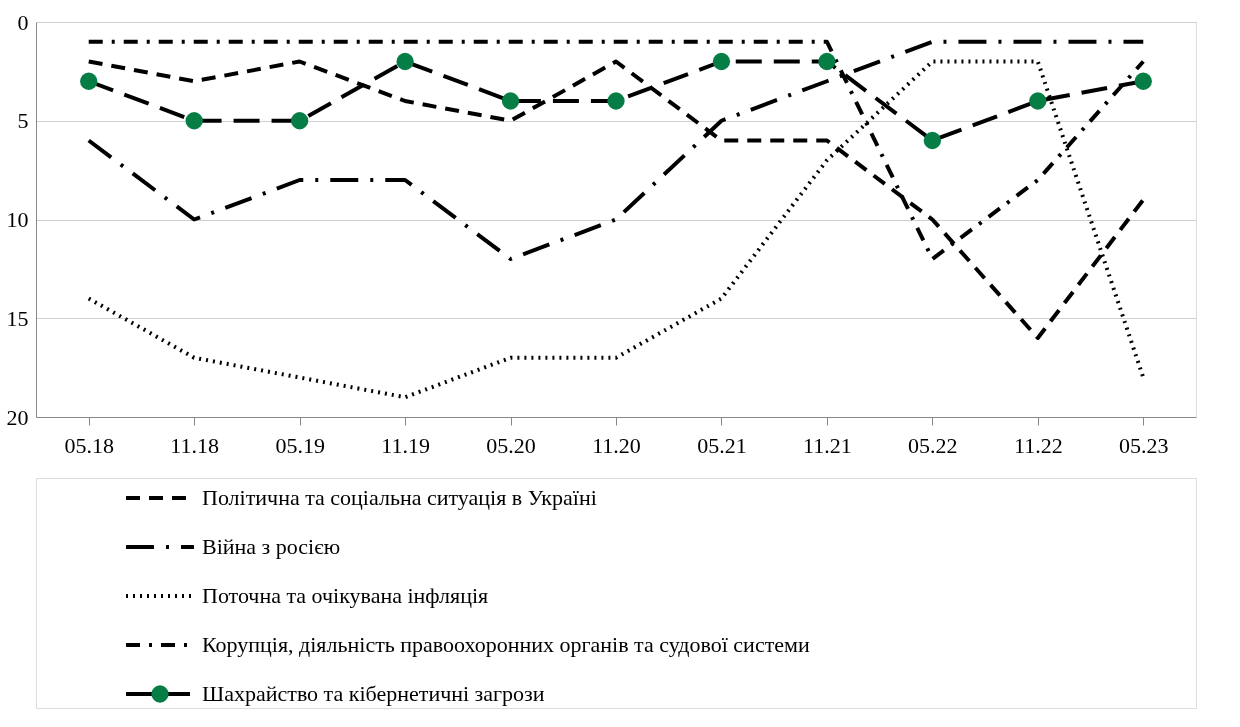  What do you see at coordinates (271, 546) in the screenshot?
I see `legend-label: Війна з росією` at bounding box center [271, 546].